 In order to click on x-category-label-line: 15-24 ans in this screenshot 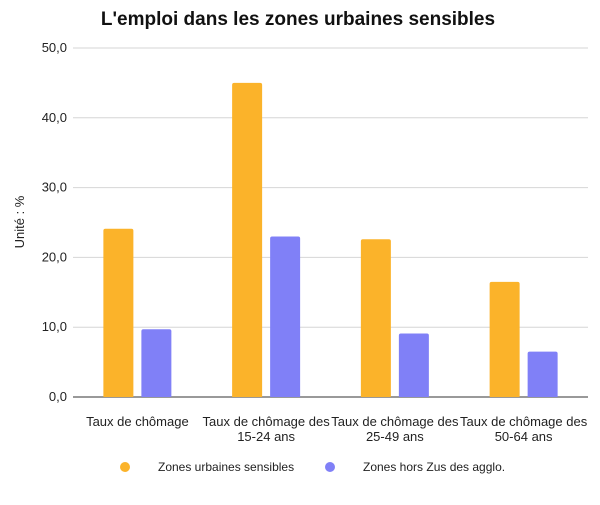, I will do `click(266, 436)`.